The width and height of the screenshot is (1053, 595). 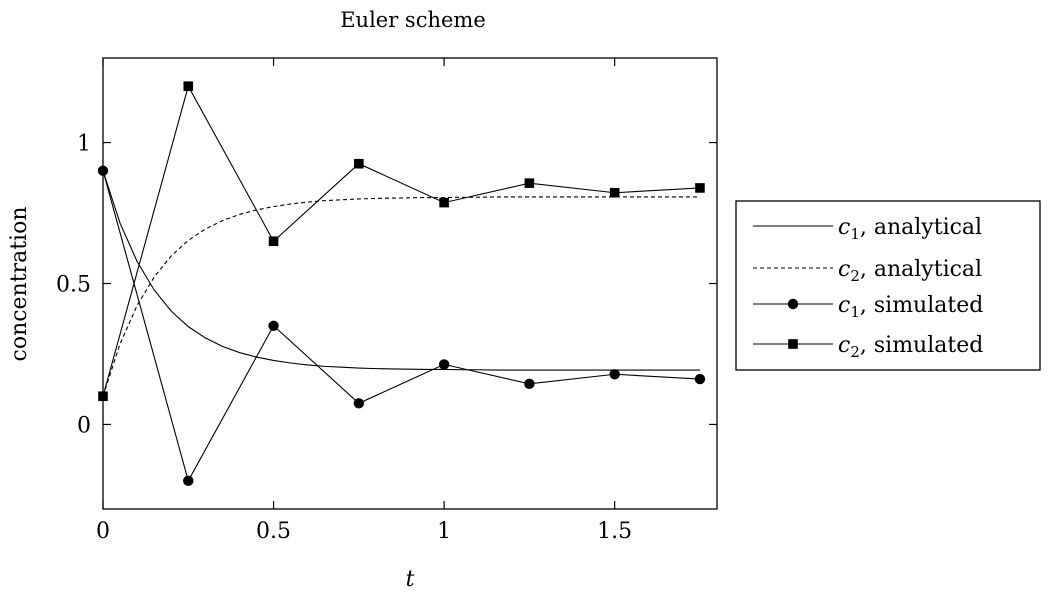 What do you see at coordinates (614, 531) in the screenshot?
I see `x-tick-label: 1.5` at bounding box center [614, 531].